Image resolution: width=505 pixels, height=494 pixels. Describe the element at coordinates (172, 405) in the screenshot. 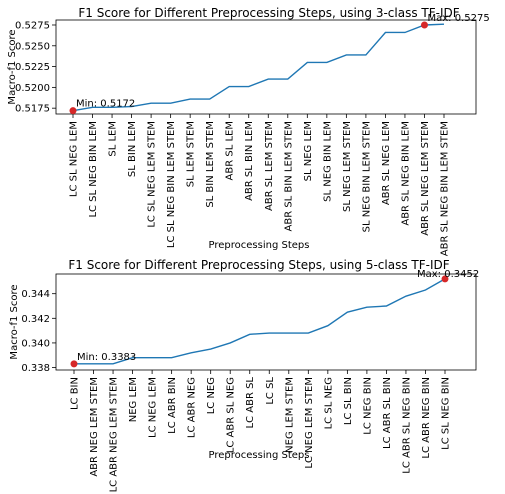

I see `x-tick-label: LC ABR BIN` at that location.